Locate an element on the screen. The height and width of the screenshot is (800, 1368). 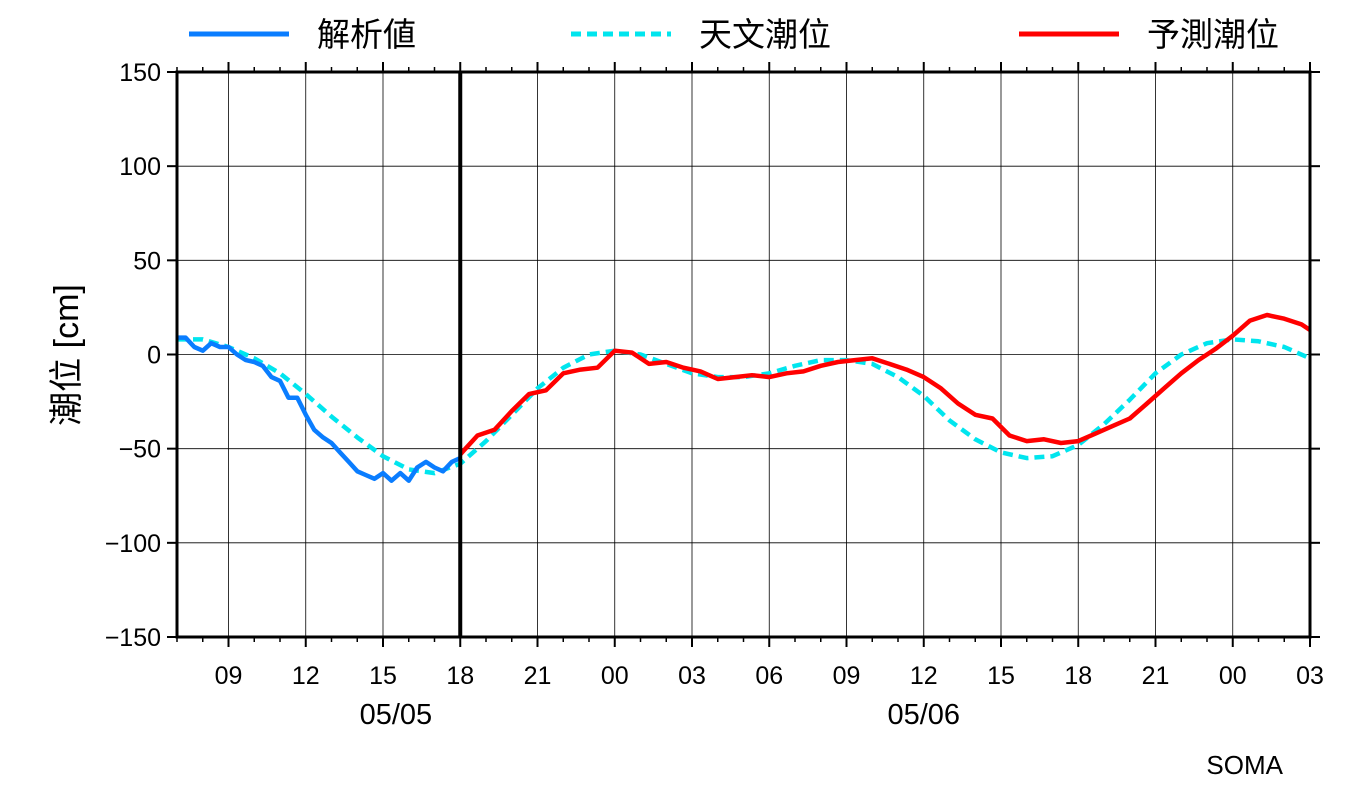
x-tick-label: 06 is located at coordinates (769, 676).